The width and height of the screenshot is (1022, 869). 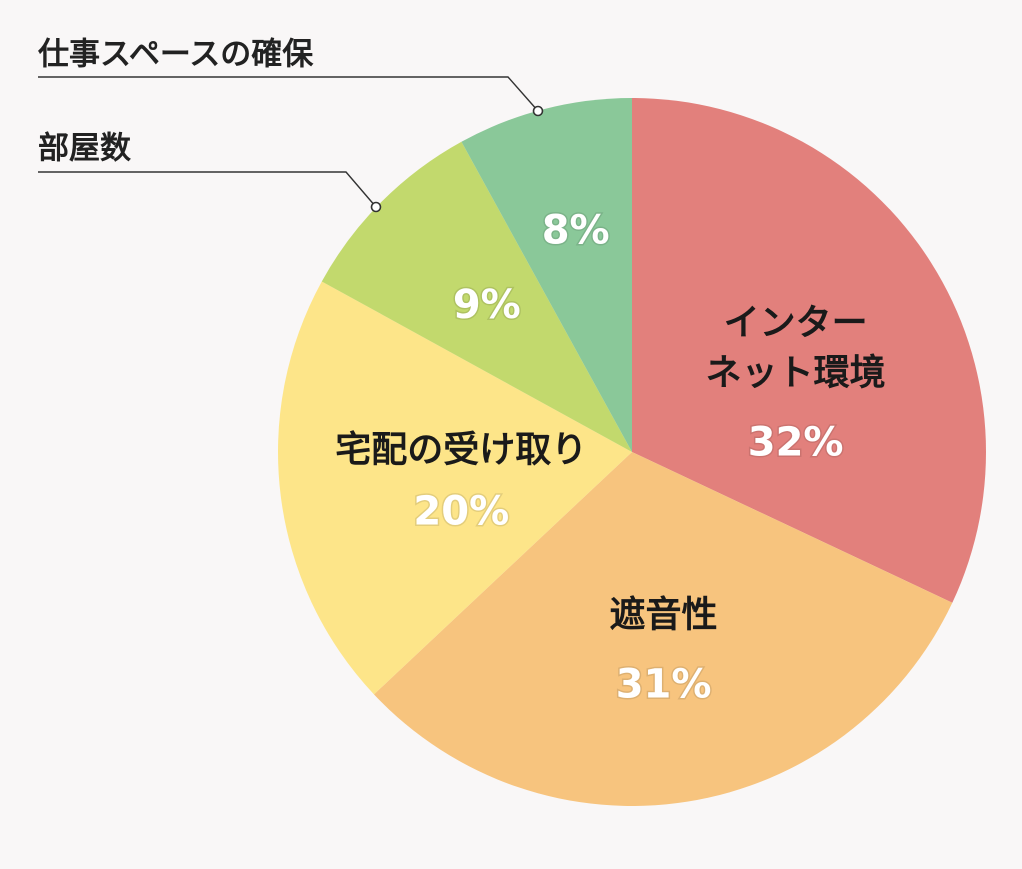 What do you see at coordinates (461, 512) in the screenshot?
I see `slice-percent-3: 20%` at bounding box center [461, 512].